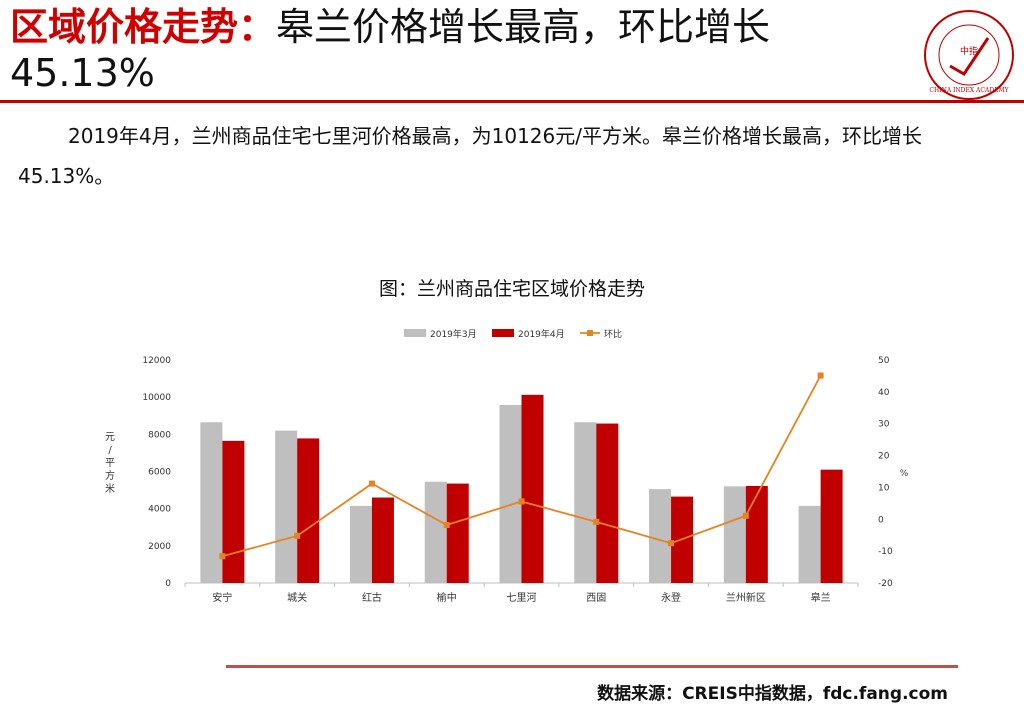  Describe the element at coordinates (772, 694) in the screenshot. I see `data-source: 数据来源：CREIS中指数据，fdc.fang.com` at that location.